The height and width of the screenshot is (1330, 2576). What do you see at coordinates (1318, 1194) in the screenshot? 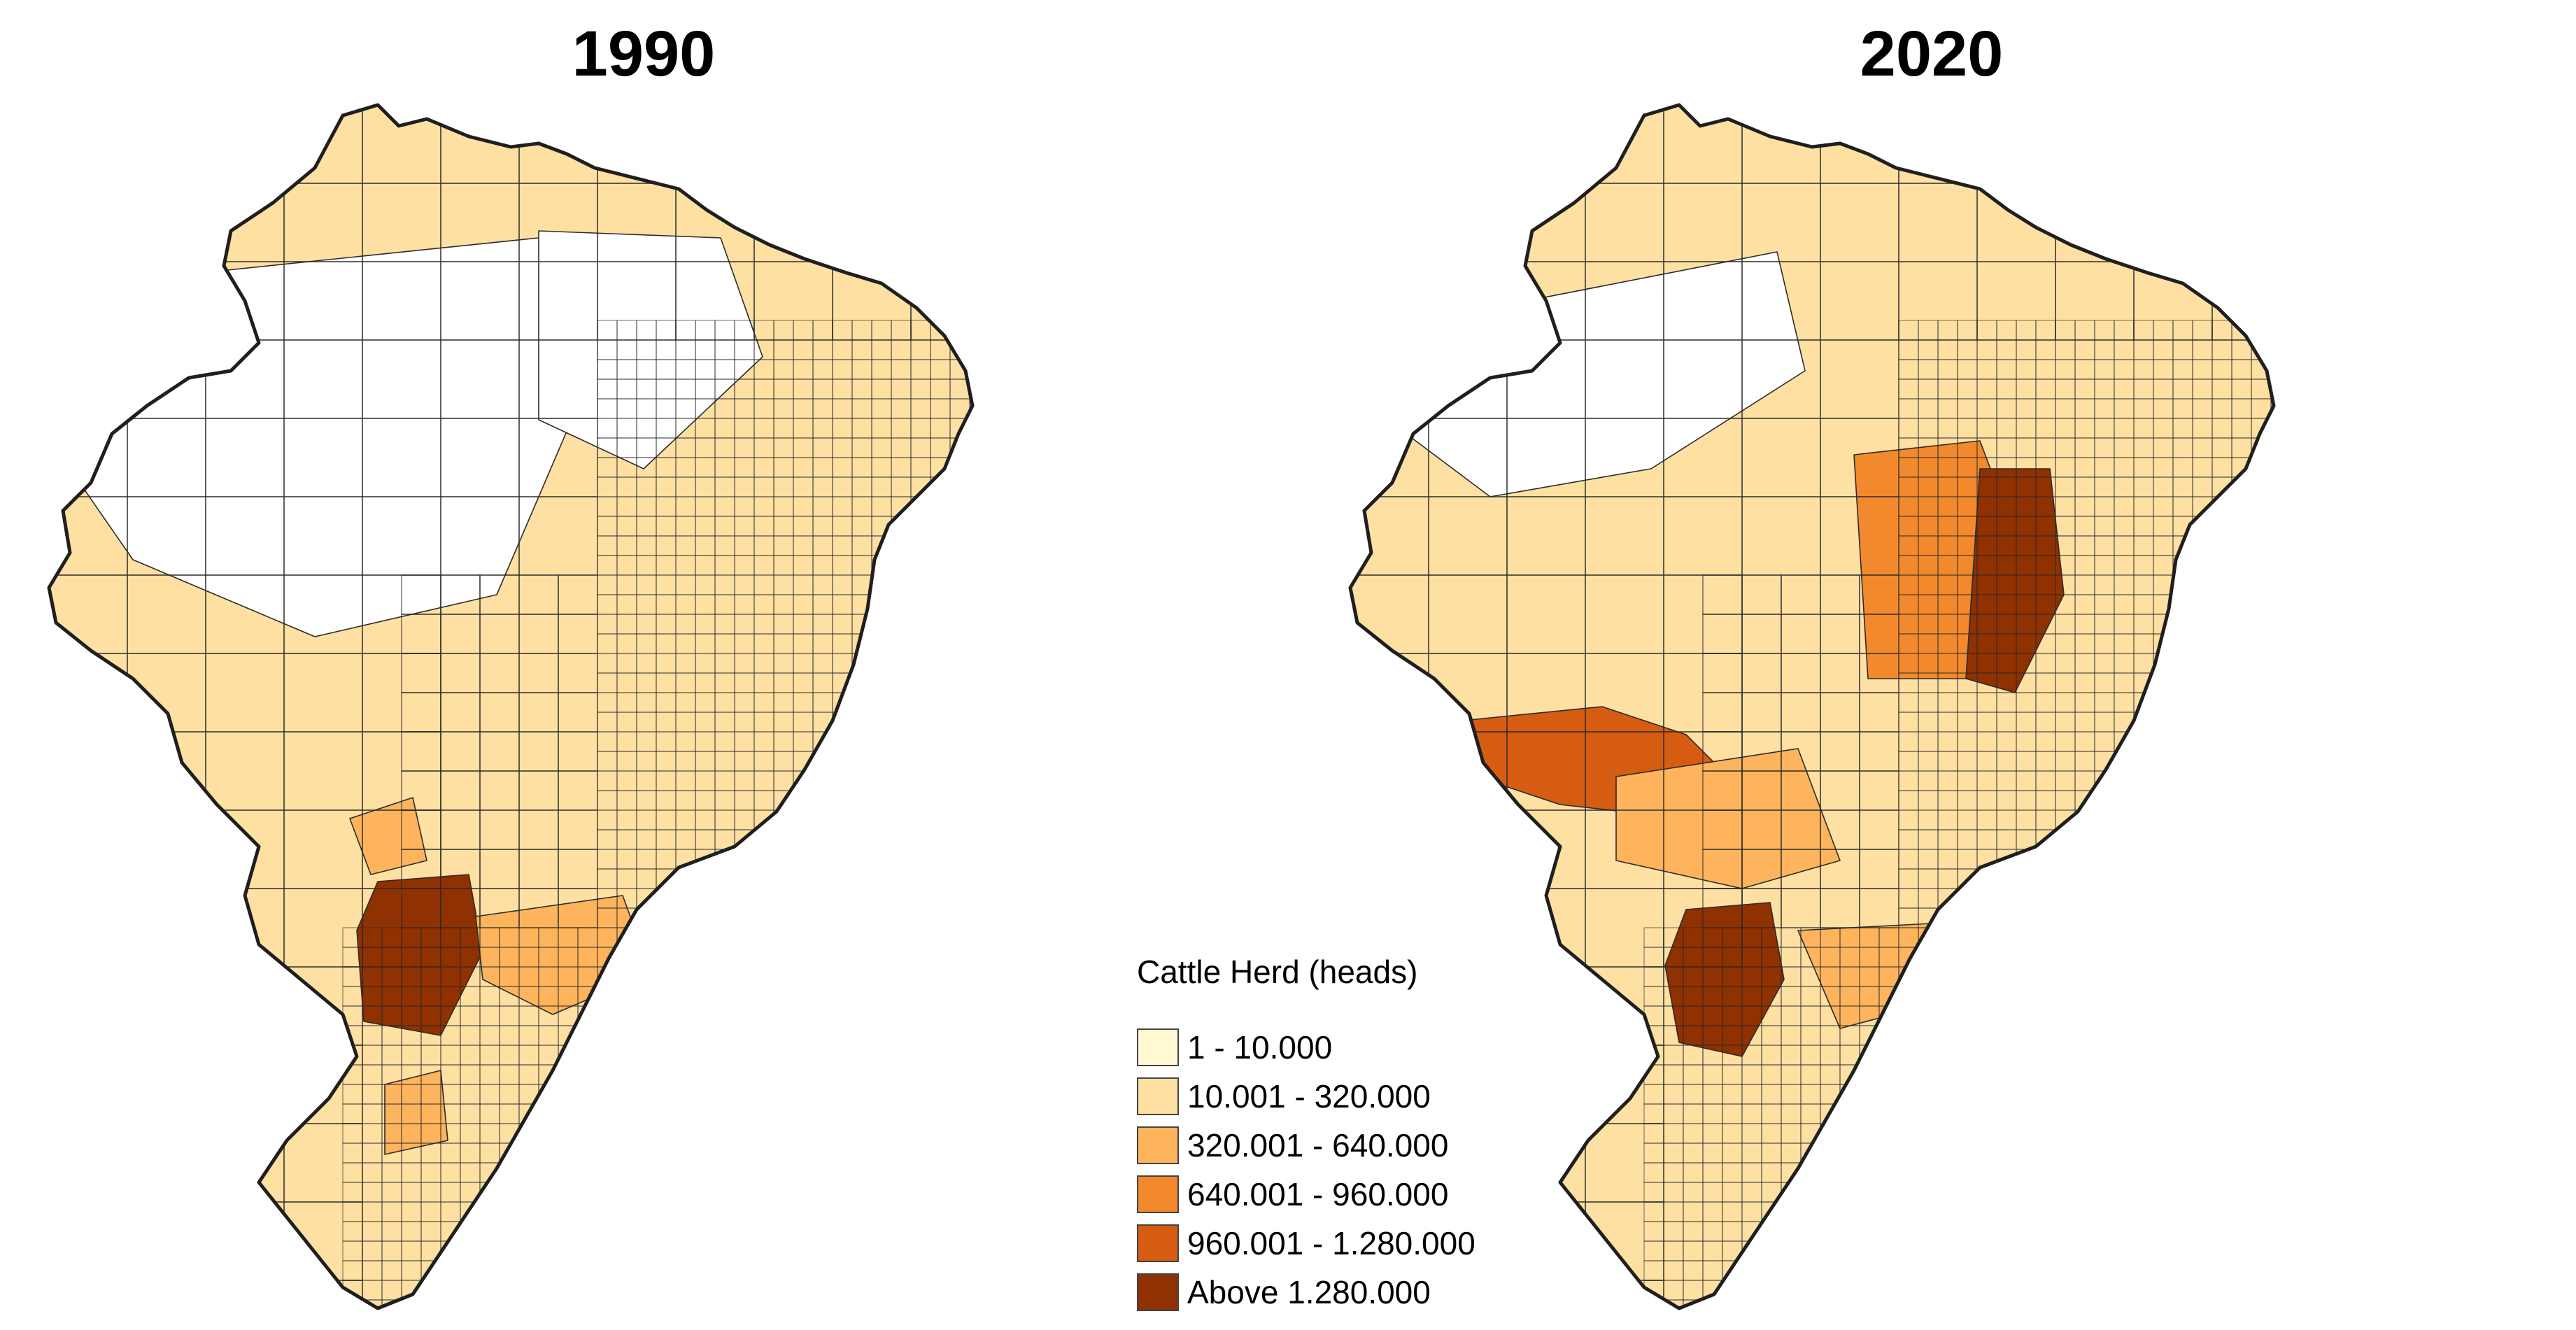
I see `legend-label: 640.001 - 960.000` at bounding box center [1318, 1194].